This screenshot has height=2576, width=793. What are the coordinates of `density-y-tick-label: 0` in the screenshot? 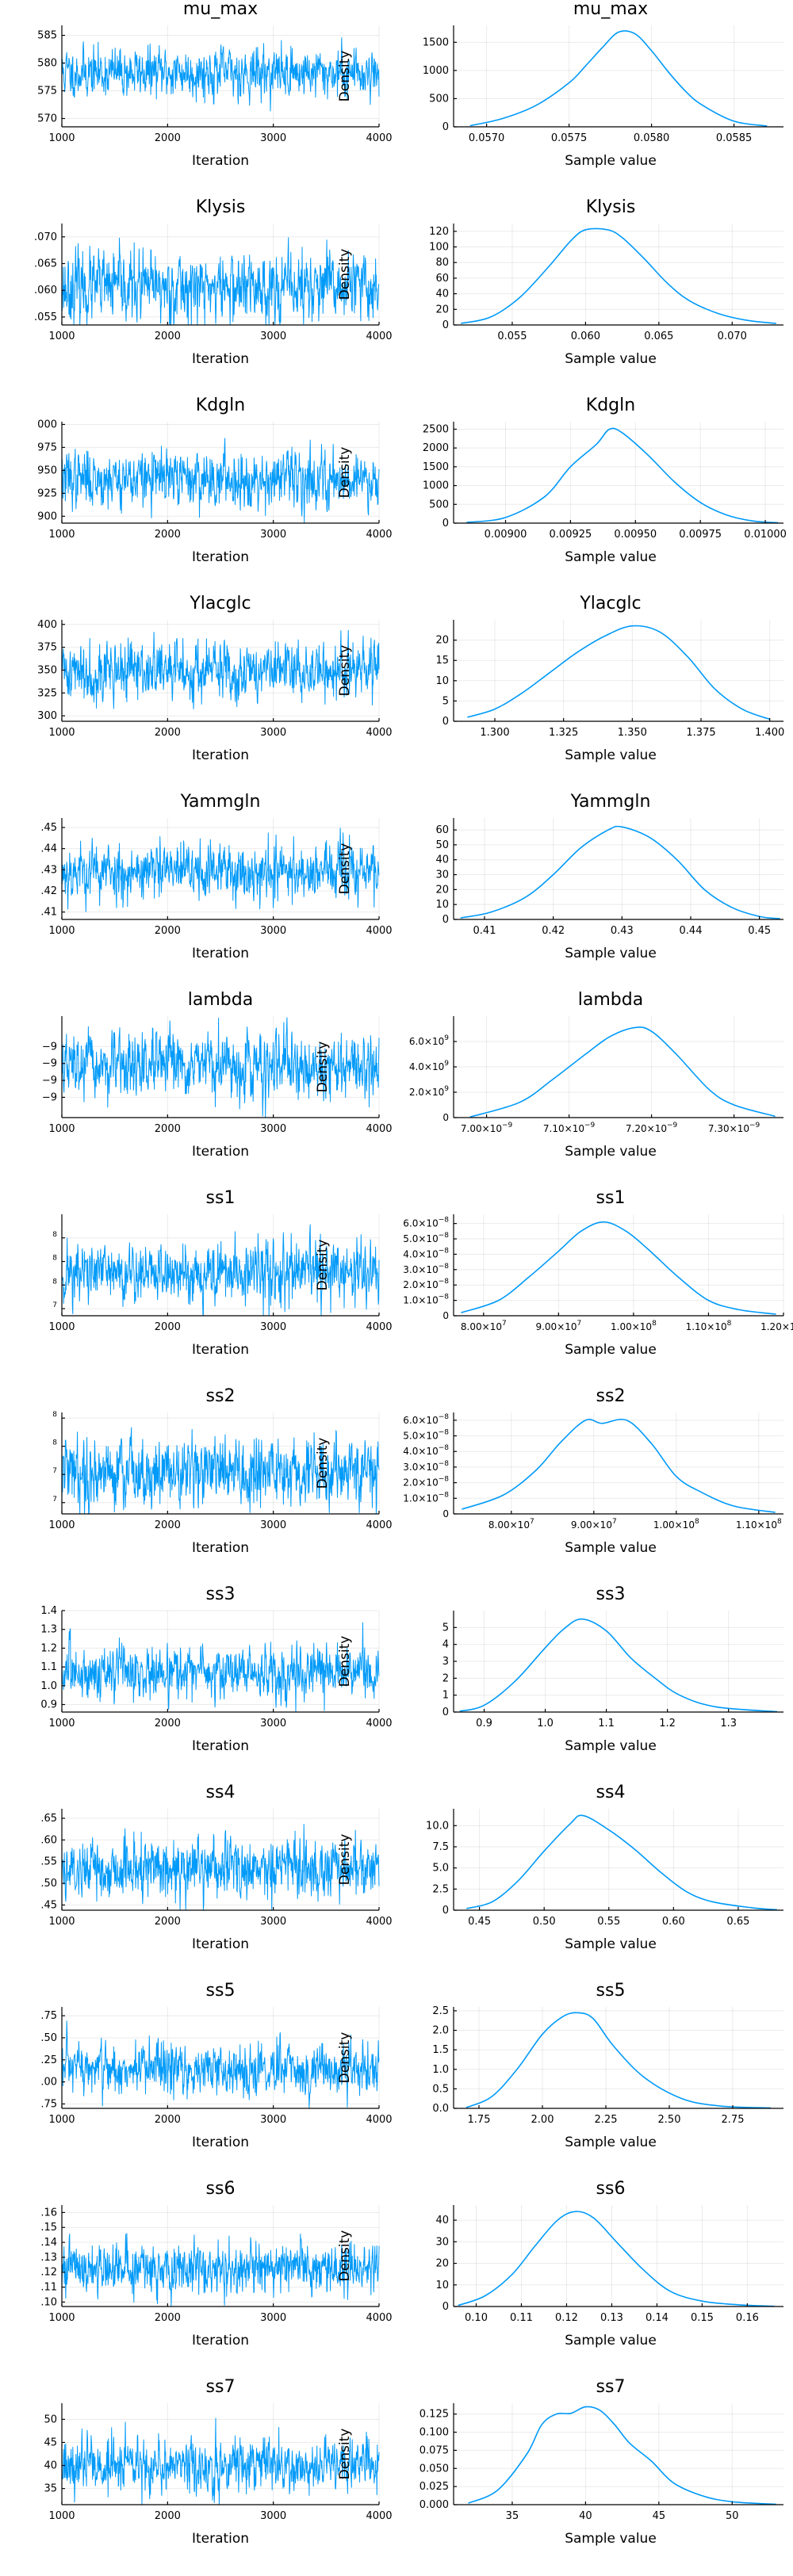 It's located at (446, 920).